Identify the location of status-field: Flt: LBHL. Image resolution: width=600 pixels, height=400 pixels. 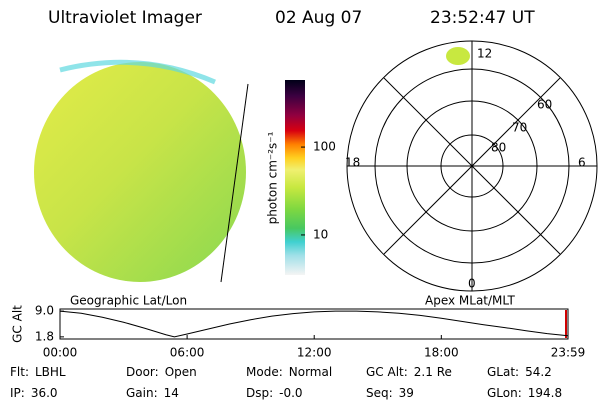
(38, 372).